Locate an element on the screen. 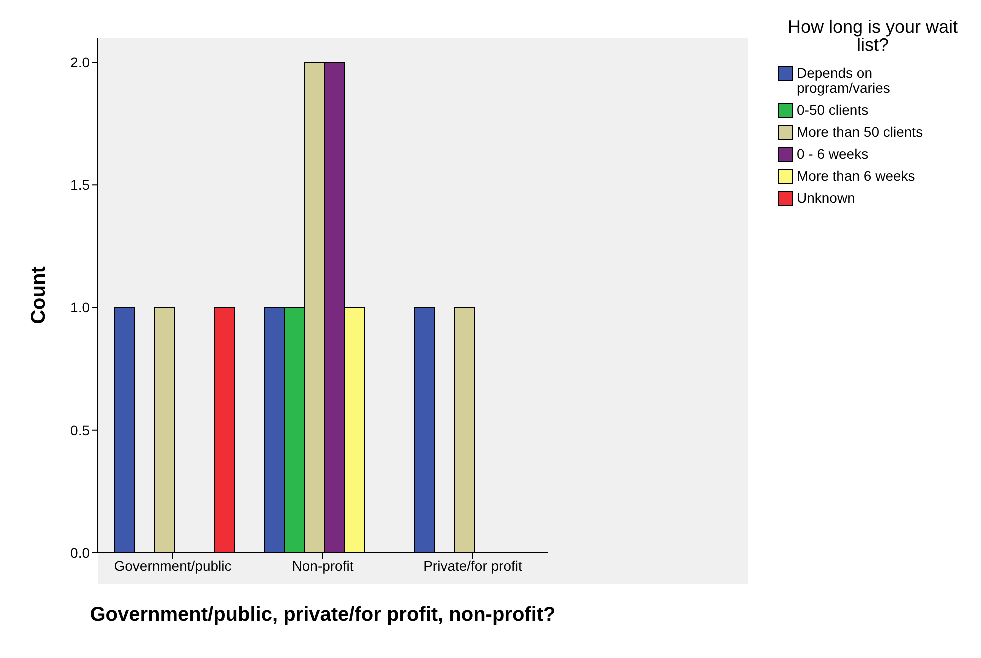 The width and height of the screenshot is (981, 658). legend-label: Depends on program/varies is located at coordinates (844, 80).